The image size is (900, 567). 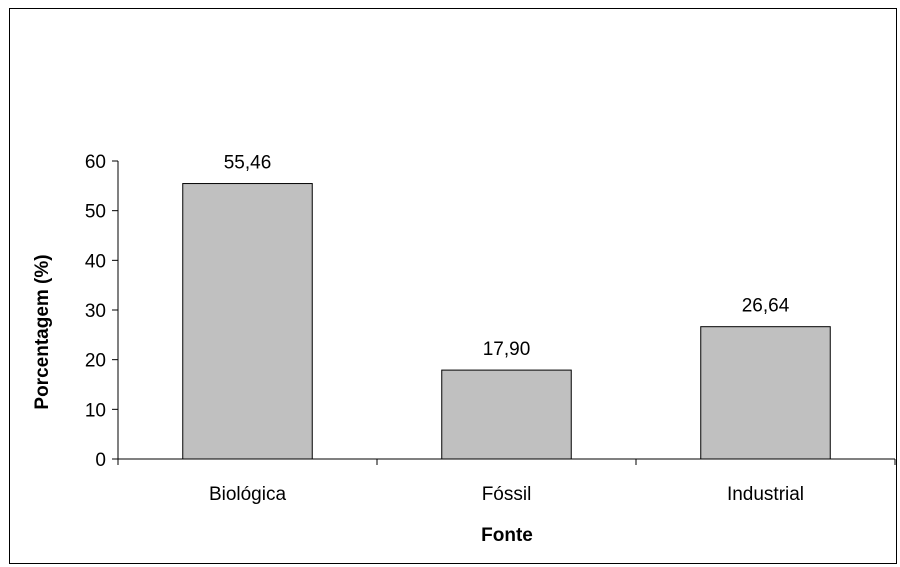 I want to click on y-tick-label: 40, so click(x=95, y=261).